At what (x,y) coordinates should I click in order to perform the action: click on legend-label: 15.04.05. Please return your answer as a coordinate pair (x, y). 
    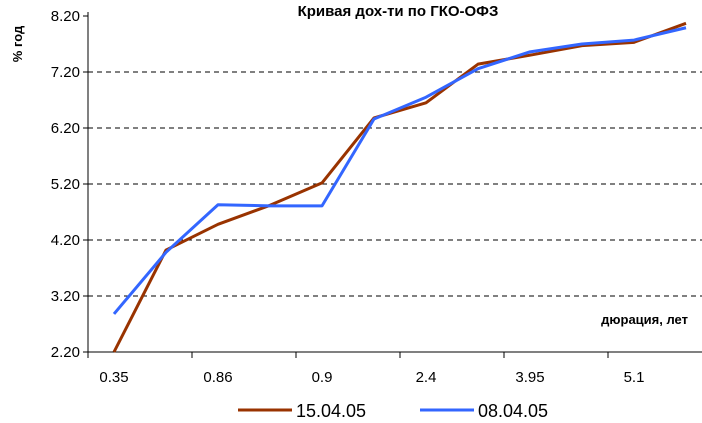
    Looking at the image, I should click on (331, 411).